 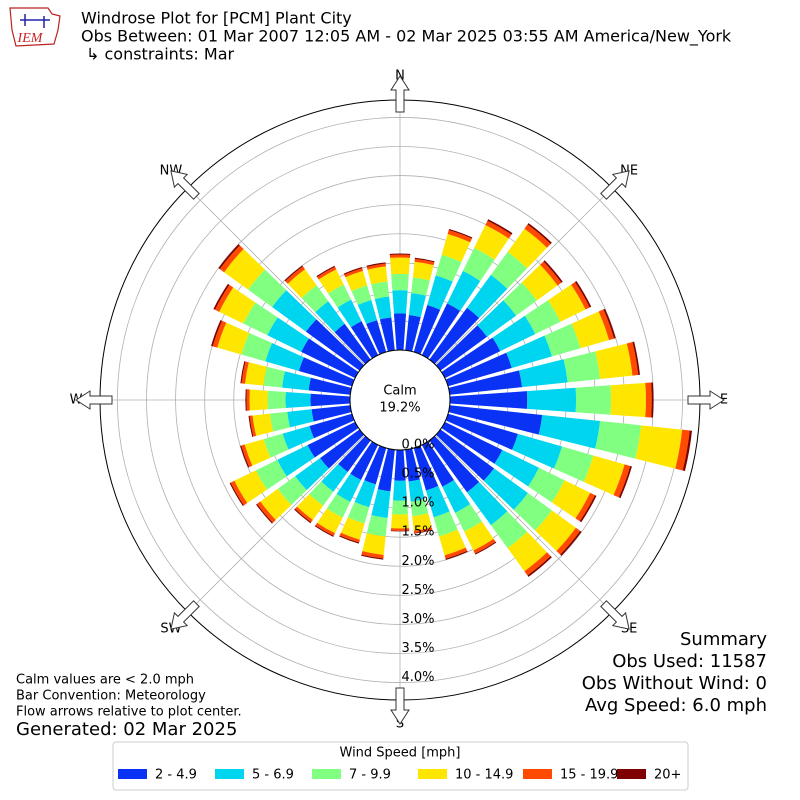 I want to click on logo-outline, so click(x=35, y=27).